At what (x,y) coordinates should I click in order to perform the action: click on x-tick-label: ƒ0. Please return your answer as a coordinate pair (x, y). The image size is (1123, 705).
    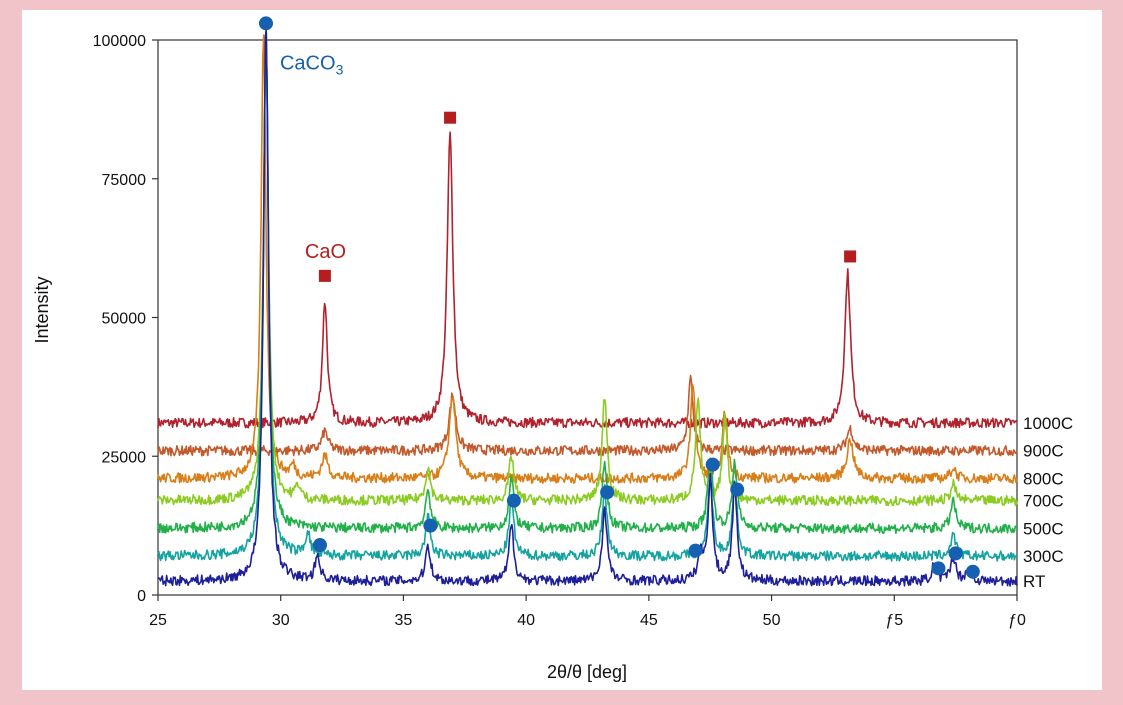
    Looking at the image, I should click on (1017, 620).